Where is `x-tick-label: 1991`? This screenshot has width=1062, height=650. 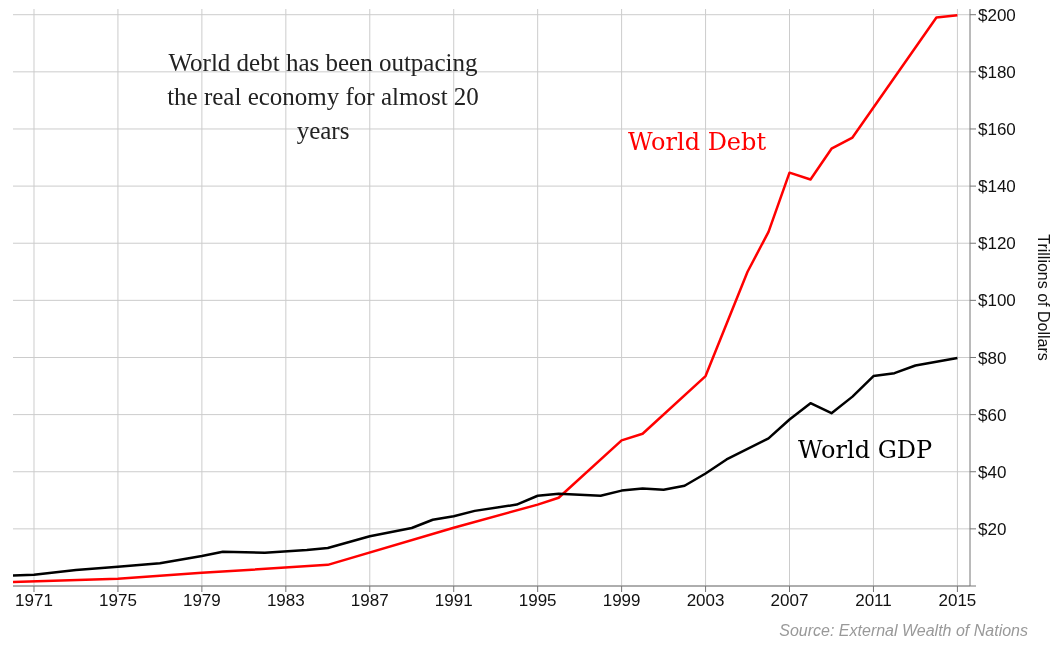
x-tick-label: 1991 is located at coordinates (453, 601).